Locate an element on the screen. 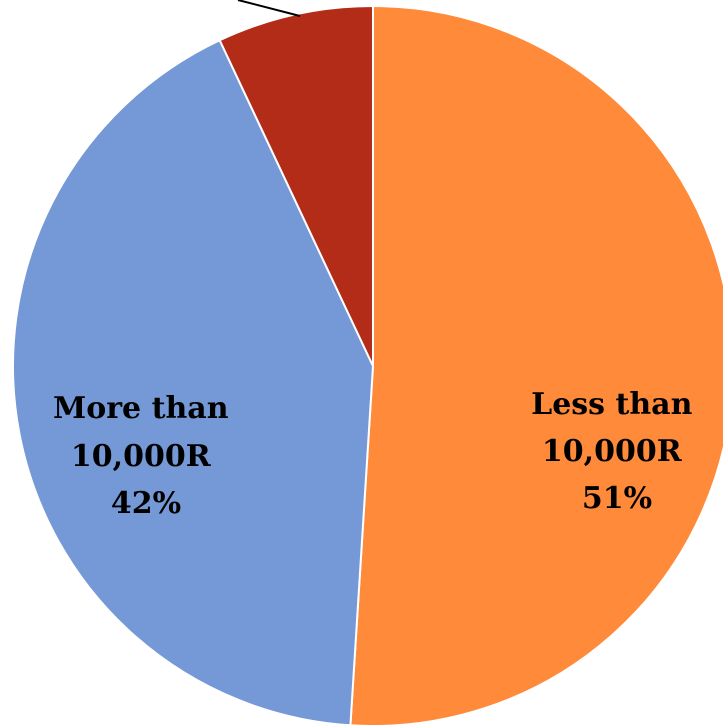 The width and height of the screenshot is (723, 725). slice-label-less-than-percent: 51% is located at coordinates (617, 498).